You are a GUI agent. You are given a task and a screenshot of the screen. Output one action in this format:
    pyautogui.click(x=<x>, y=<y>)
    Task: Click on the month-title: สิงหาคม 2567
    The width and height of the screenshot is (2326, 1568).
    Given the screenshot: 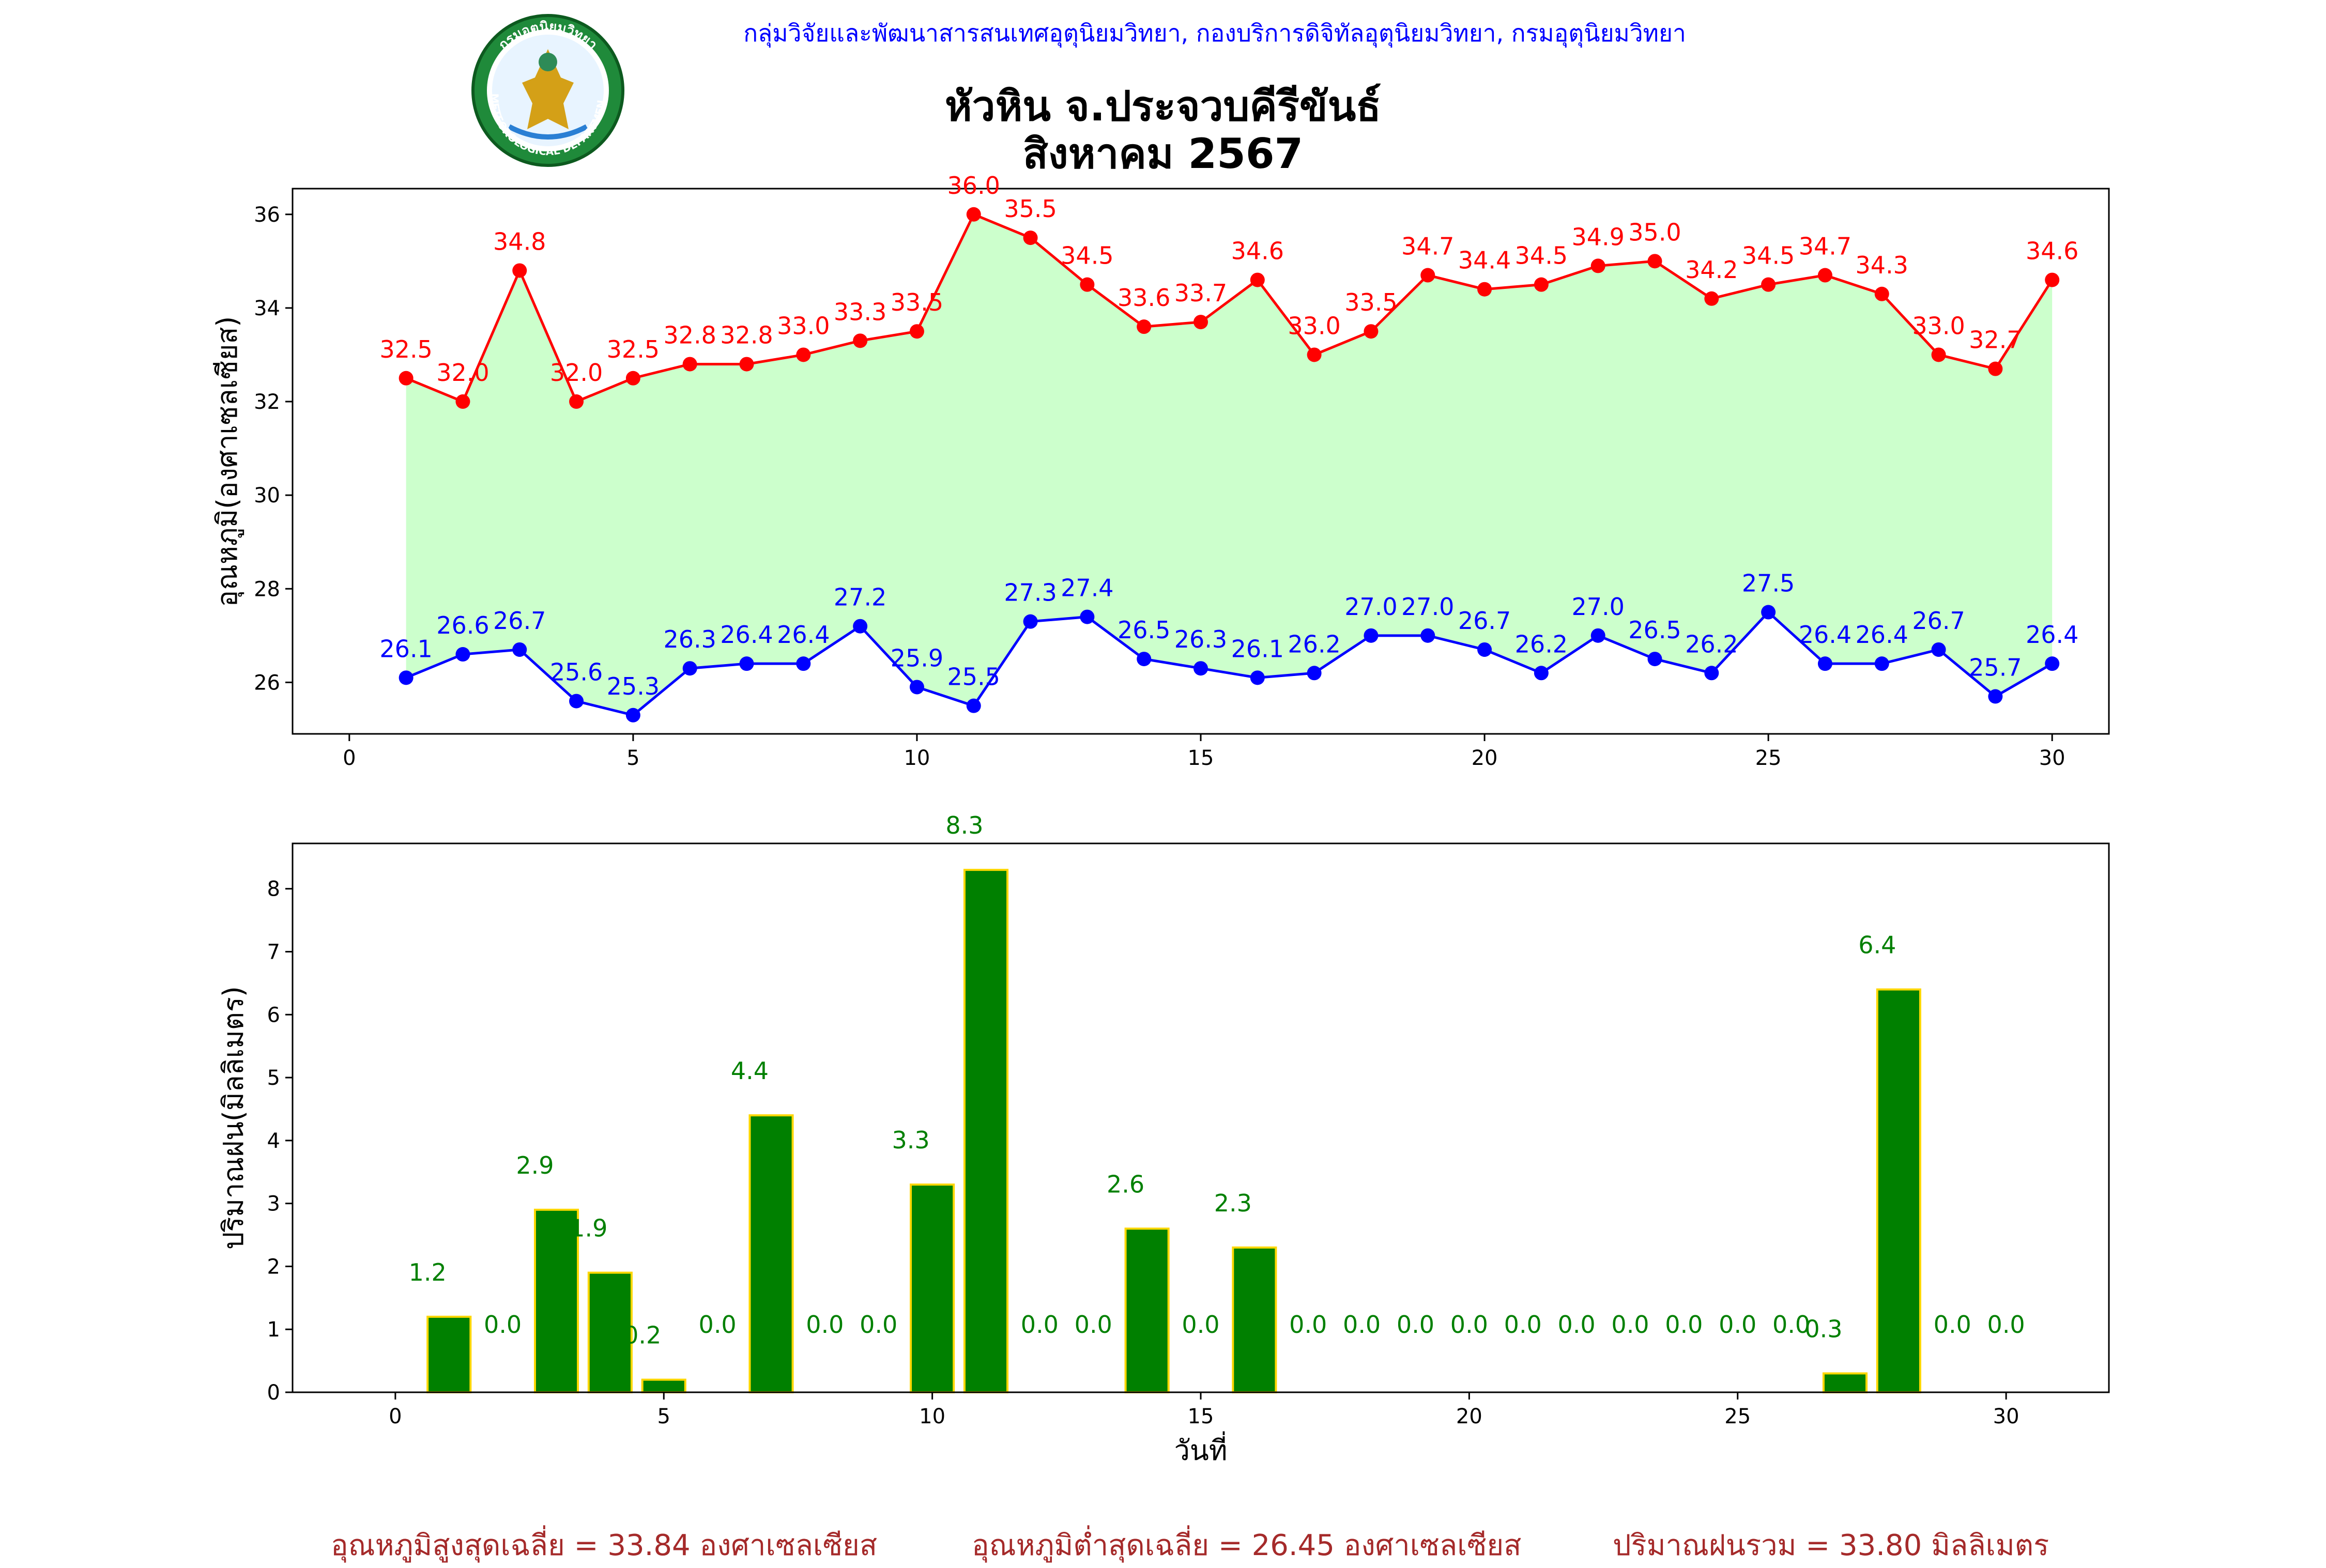 What is the action you would take?
    pyautogui.click(x=1163, y=154)
    